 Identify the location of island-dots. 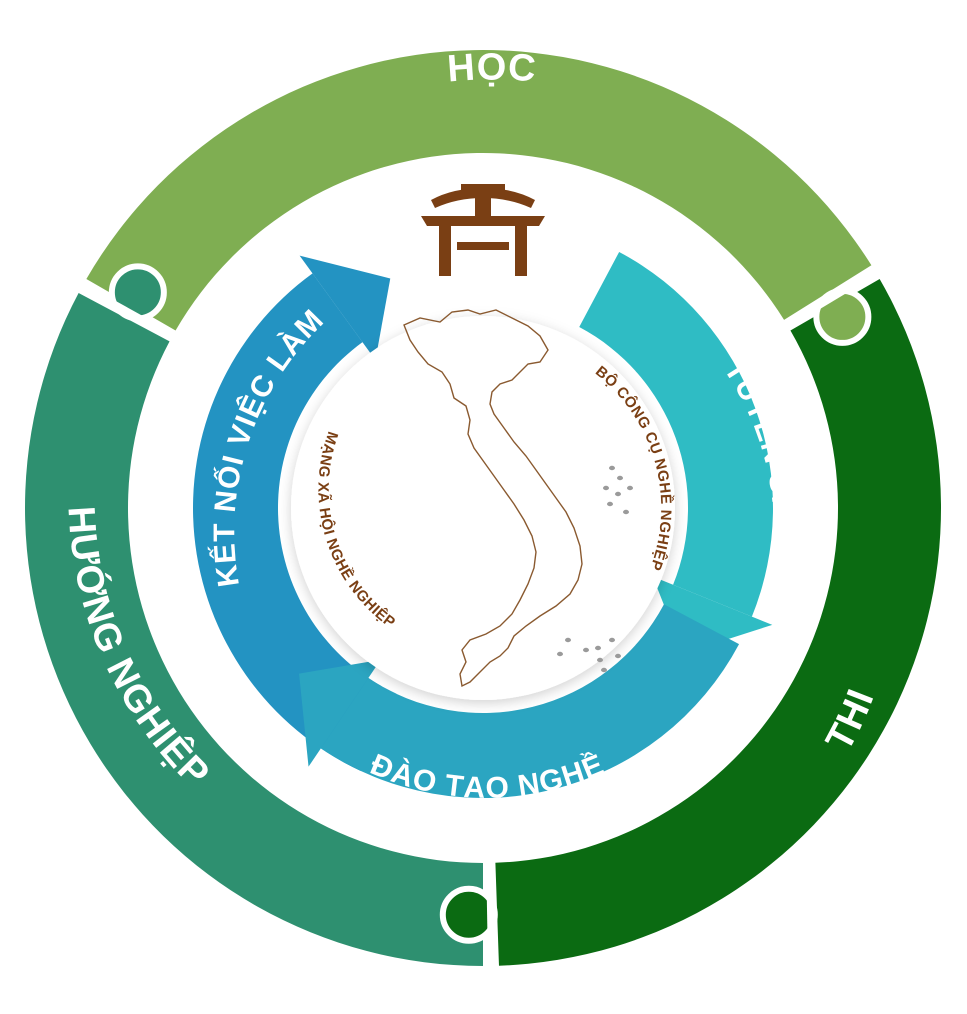
(595, 569).